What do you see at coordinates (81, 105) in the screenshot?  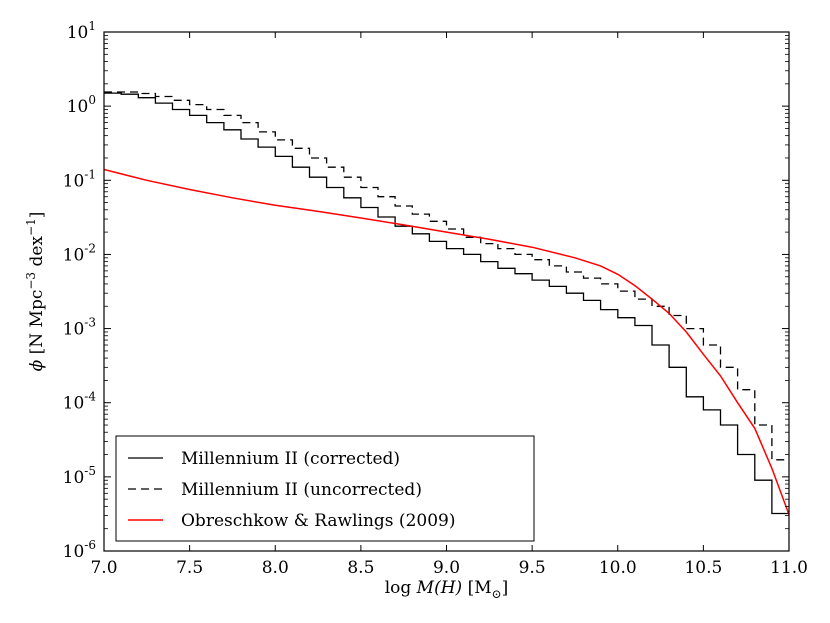 I see `y-tick-label: 10⁰` at bounding box center [81, 105].